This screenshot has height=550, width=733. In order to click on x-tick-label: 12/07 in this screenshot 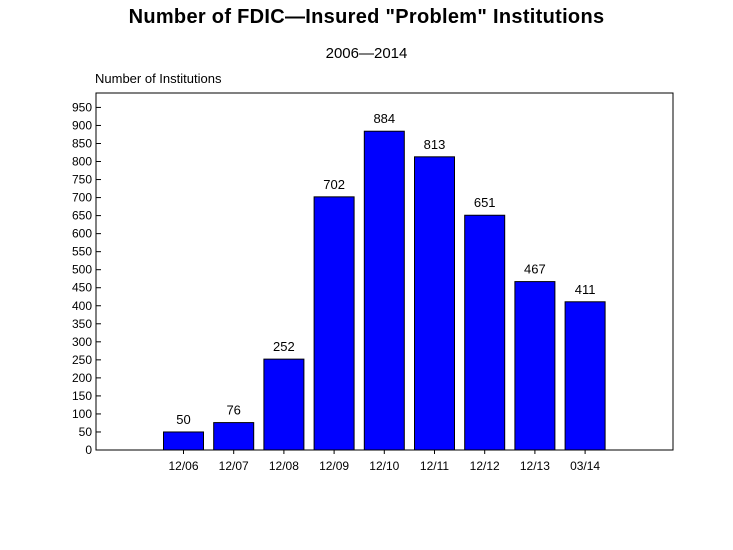, I will do `click(234, 466)`.